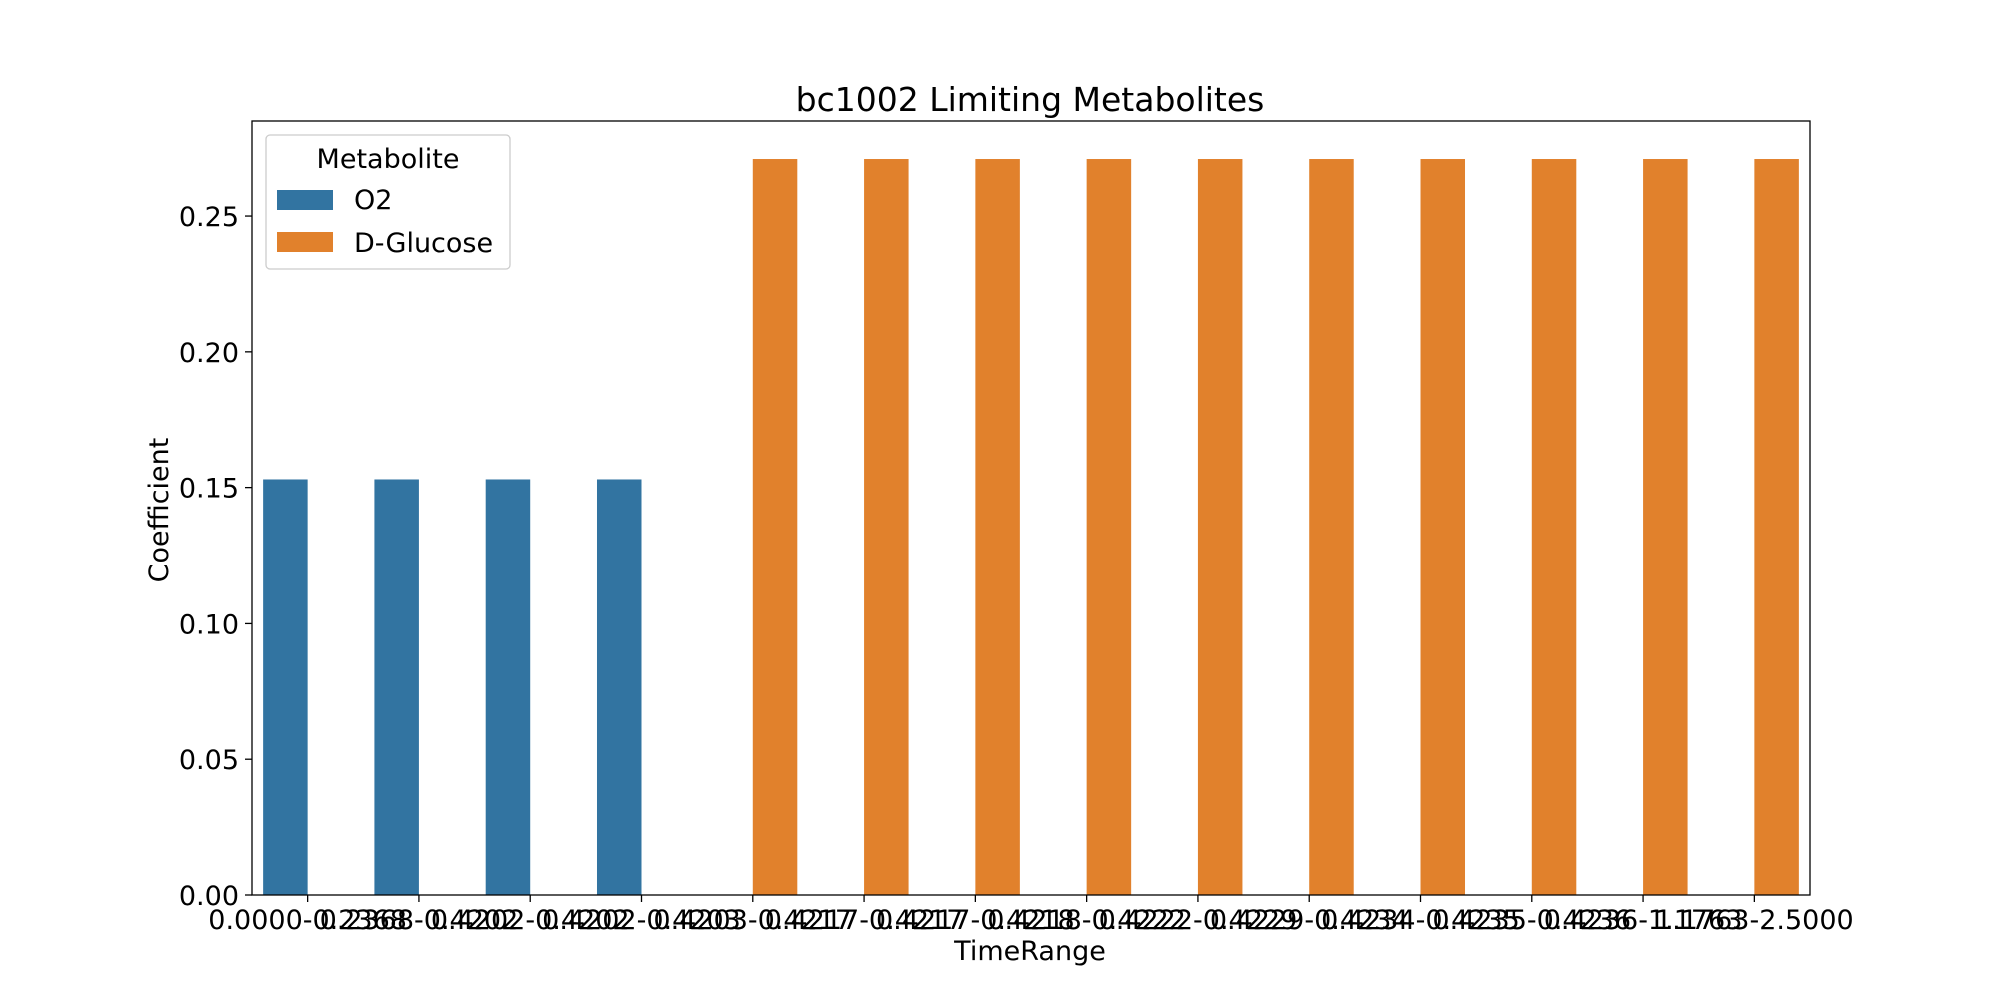  I want to click on x-axis-label: TimeRange, so click(1029, 951).